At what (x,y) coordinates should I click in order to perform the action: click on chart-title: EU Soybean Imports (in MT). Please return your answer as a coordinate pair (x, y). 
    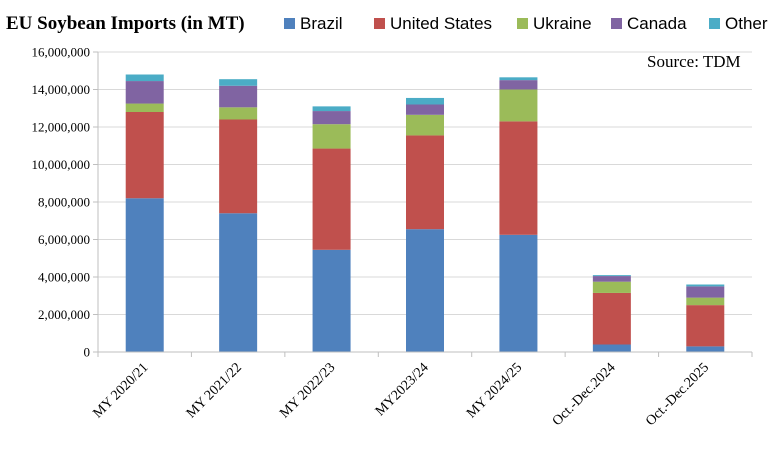
    Looking at the image, I should click on (125, 23).